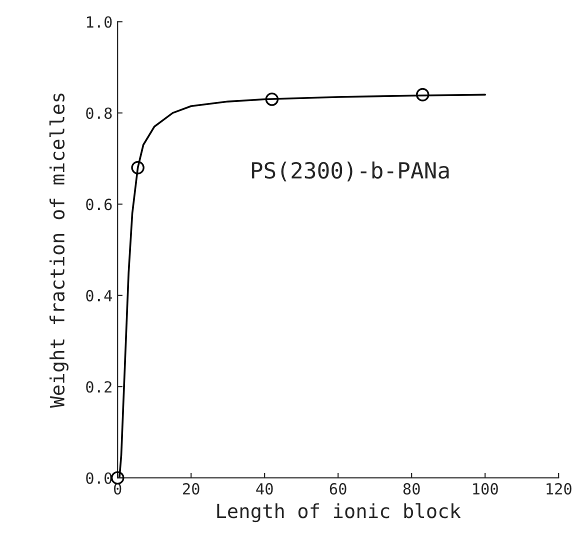  What do you see at coordinates (559, 489) in the screenshot?
I see `x-tick-label: 120` at bounding box center [559, 489].